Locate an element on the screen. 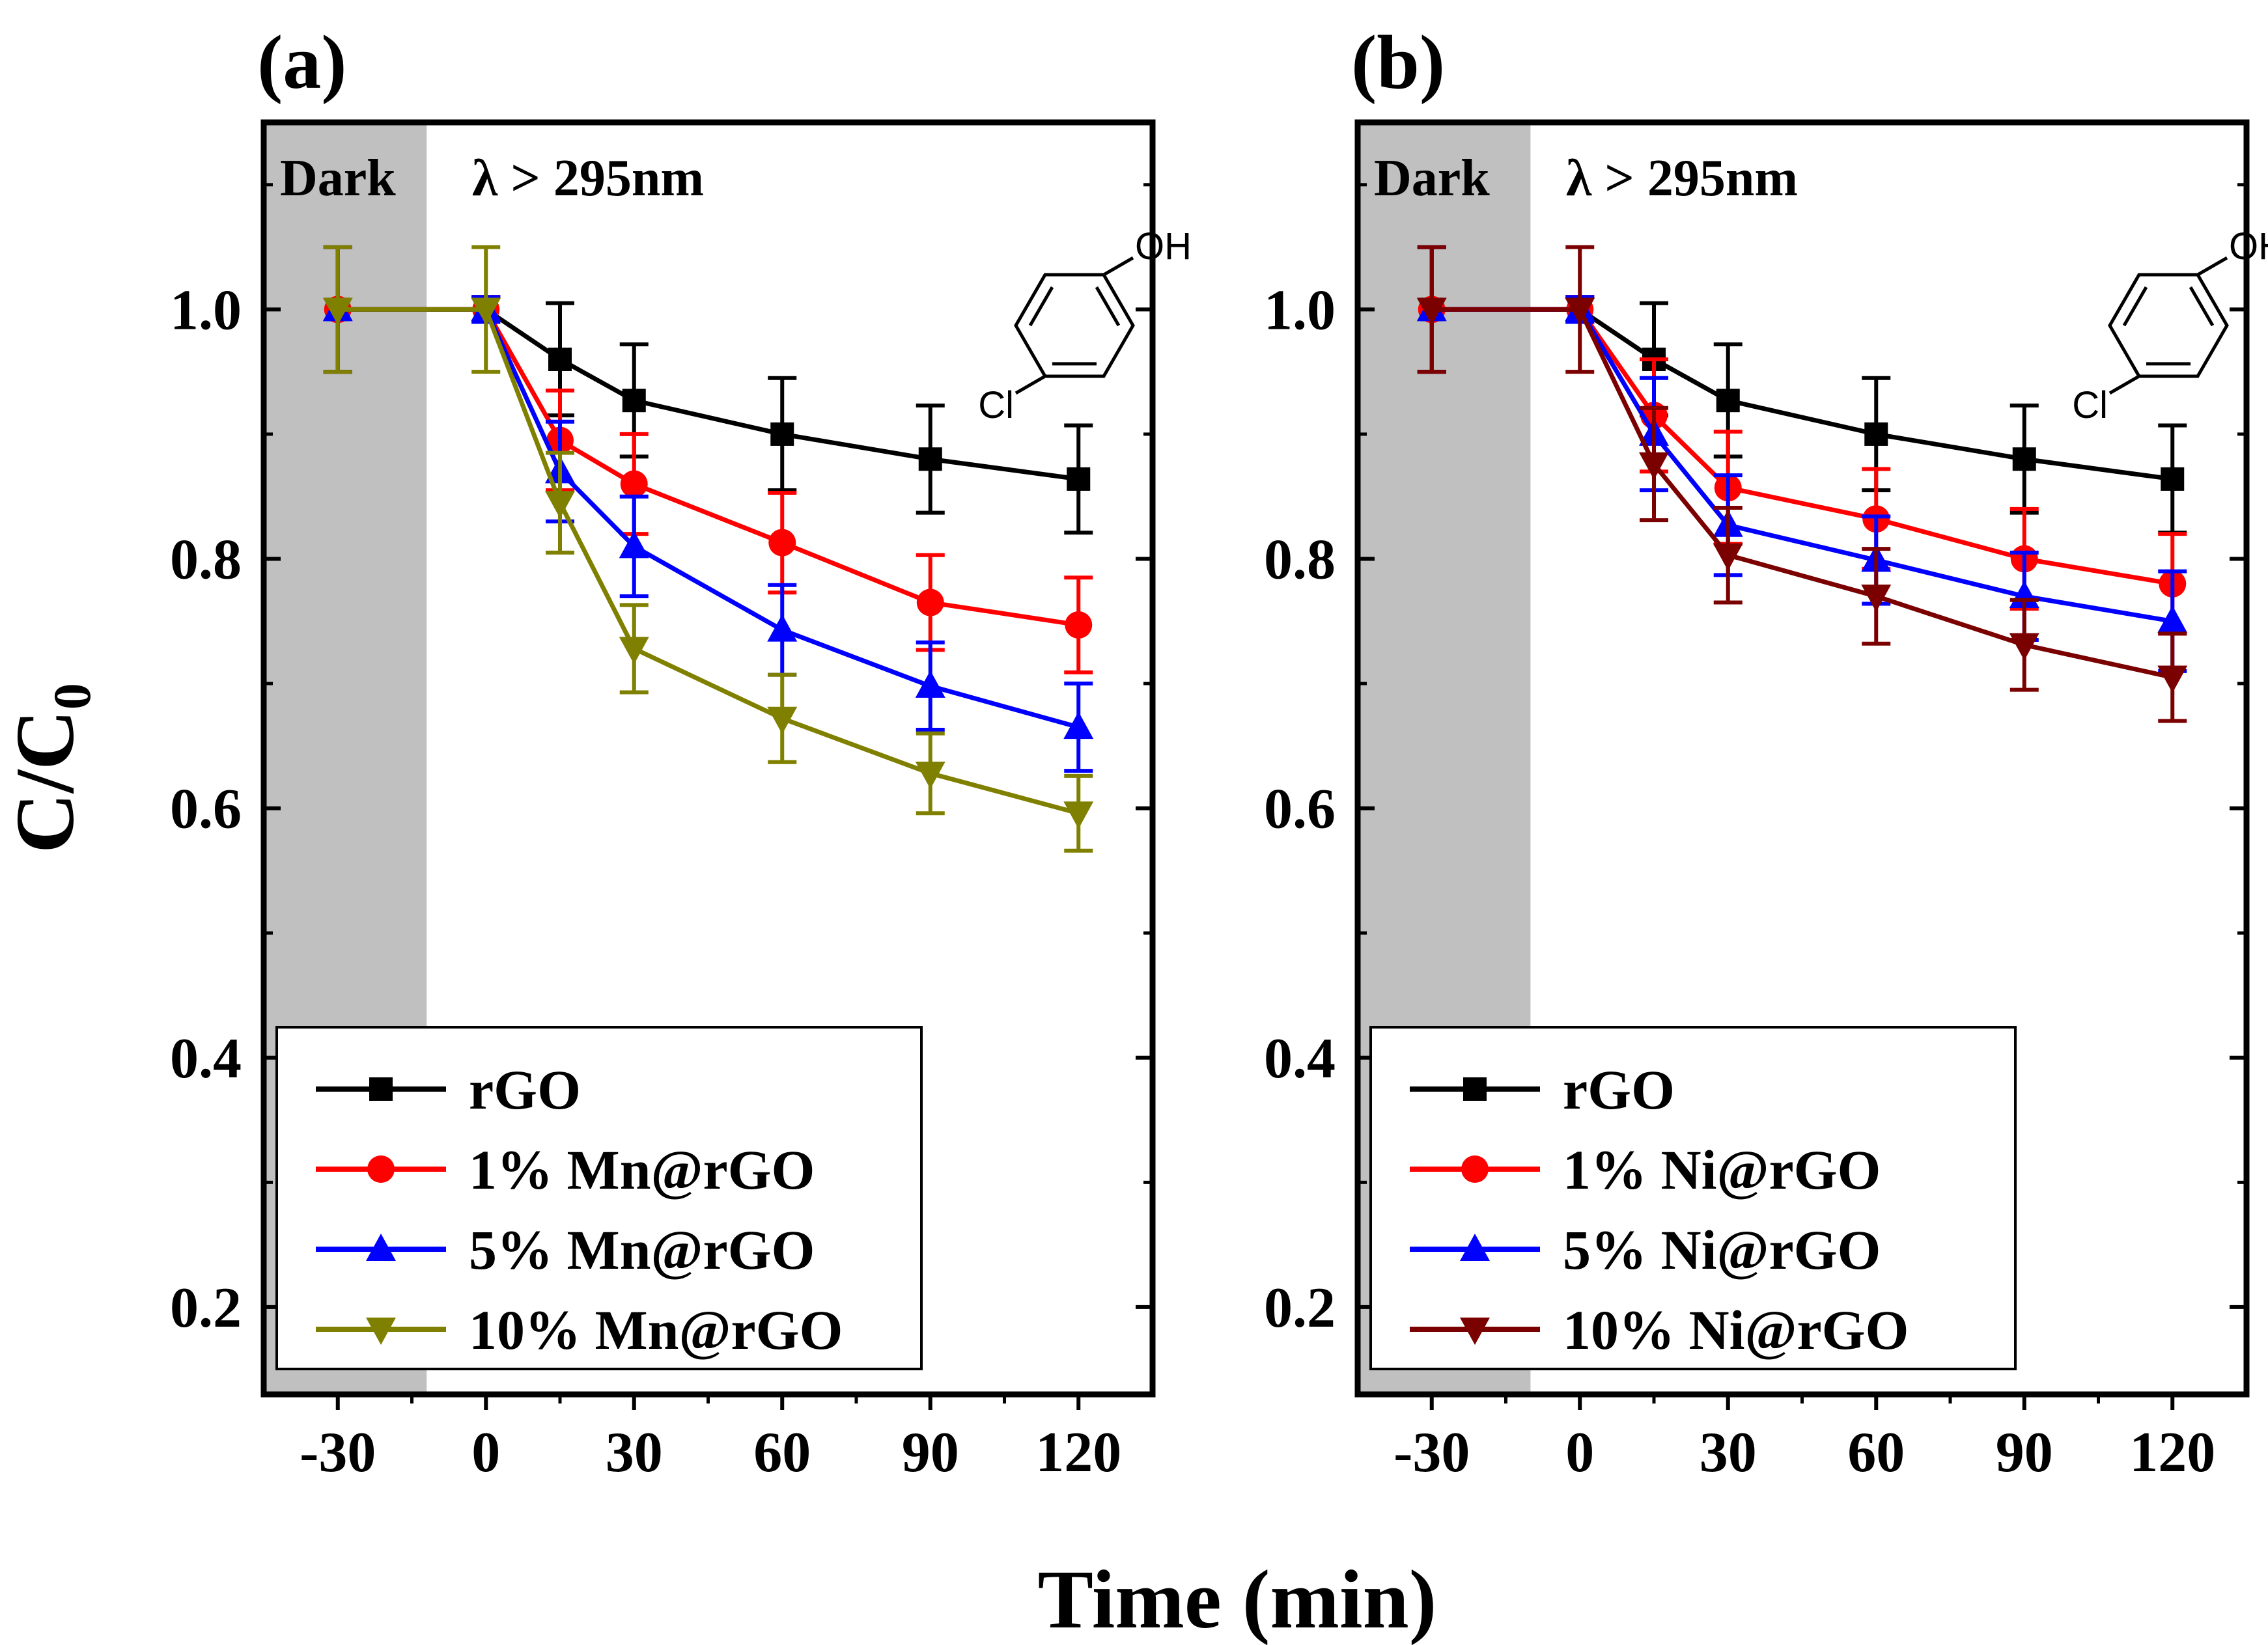 The height and width of the screenshot is (1645, 2268). y-tick-label: 0.4 is located at coordinates (206, 1059).